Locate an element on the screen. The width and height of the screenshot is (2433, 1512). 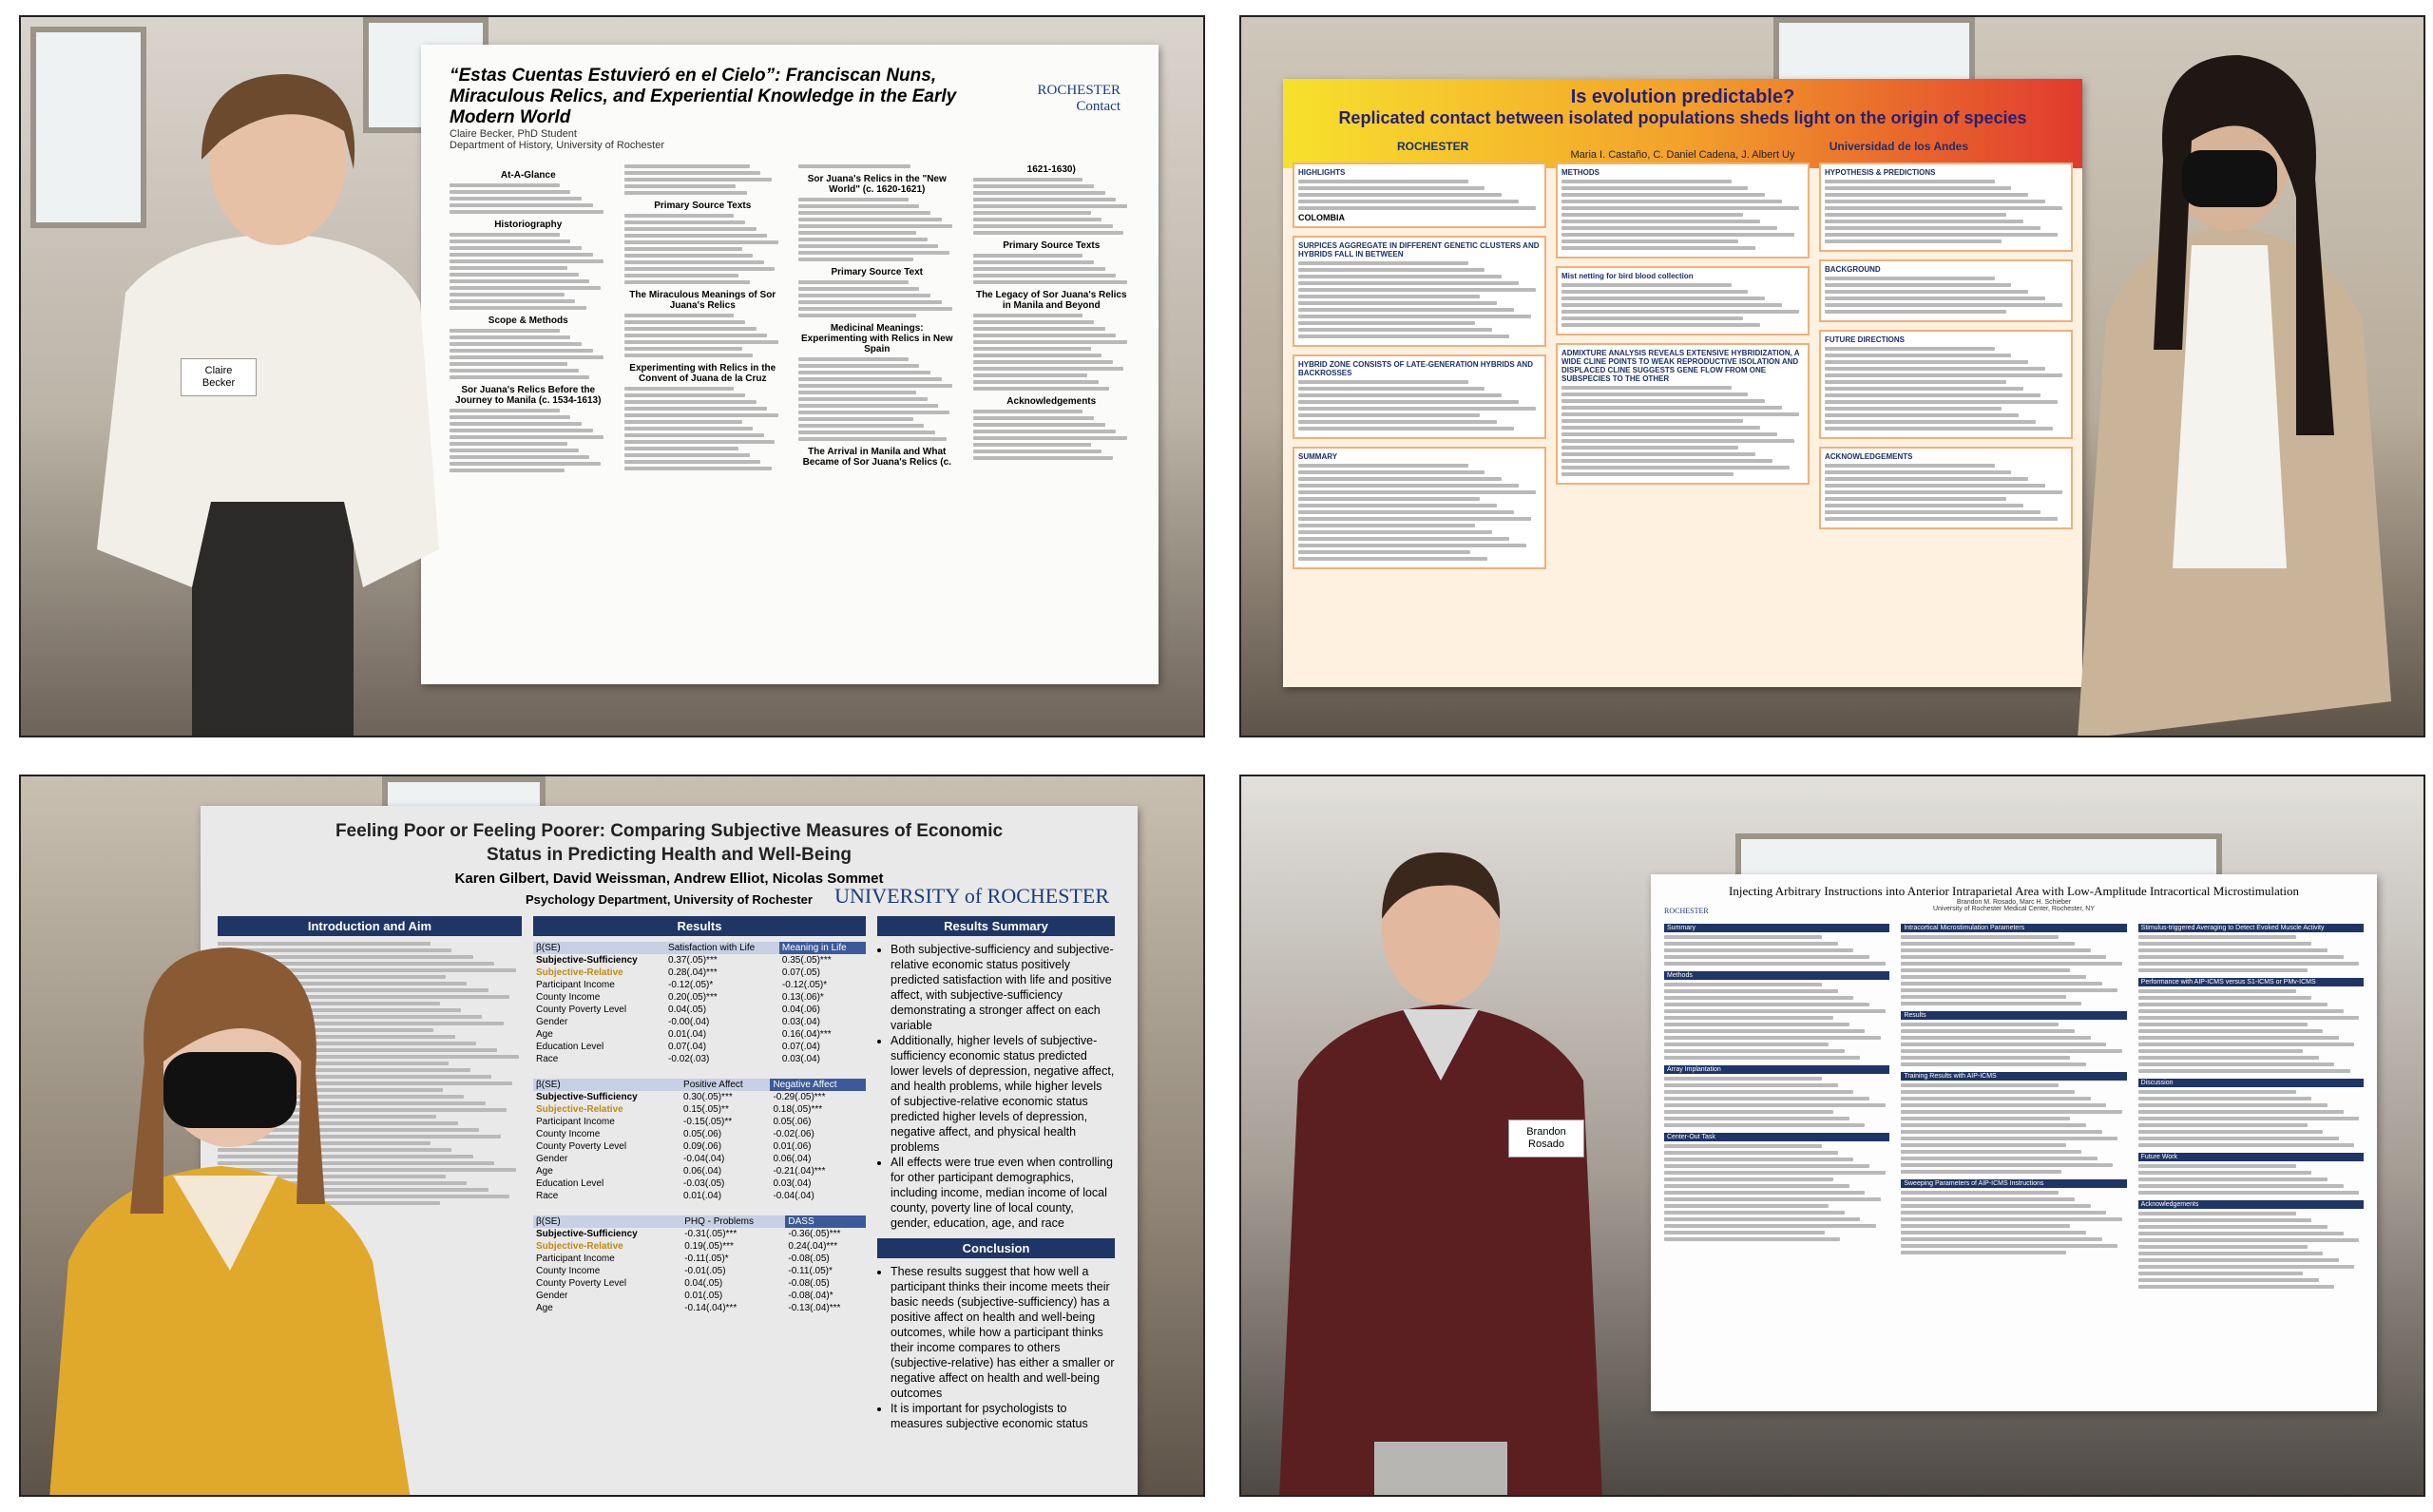
name-tag-text: Becker is located at coordinates (218, 383).